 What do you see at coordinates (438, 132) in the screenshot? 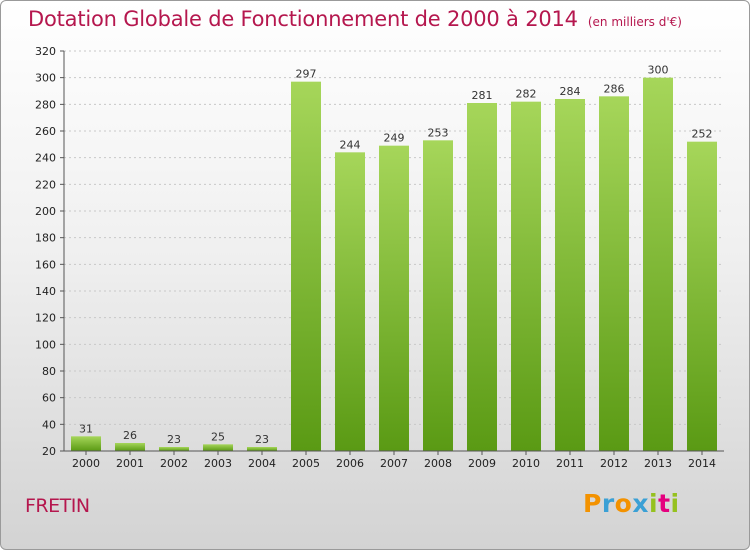
I see `data-label: 253` at bounding box center [438, 132].